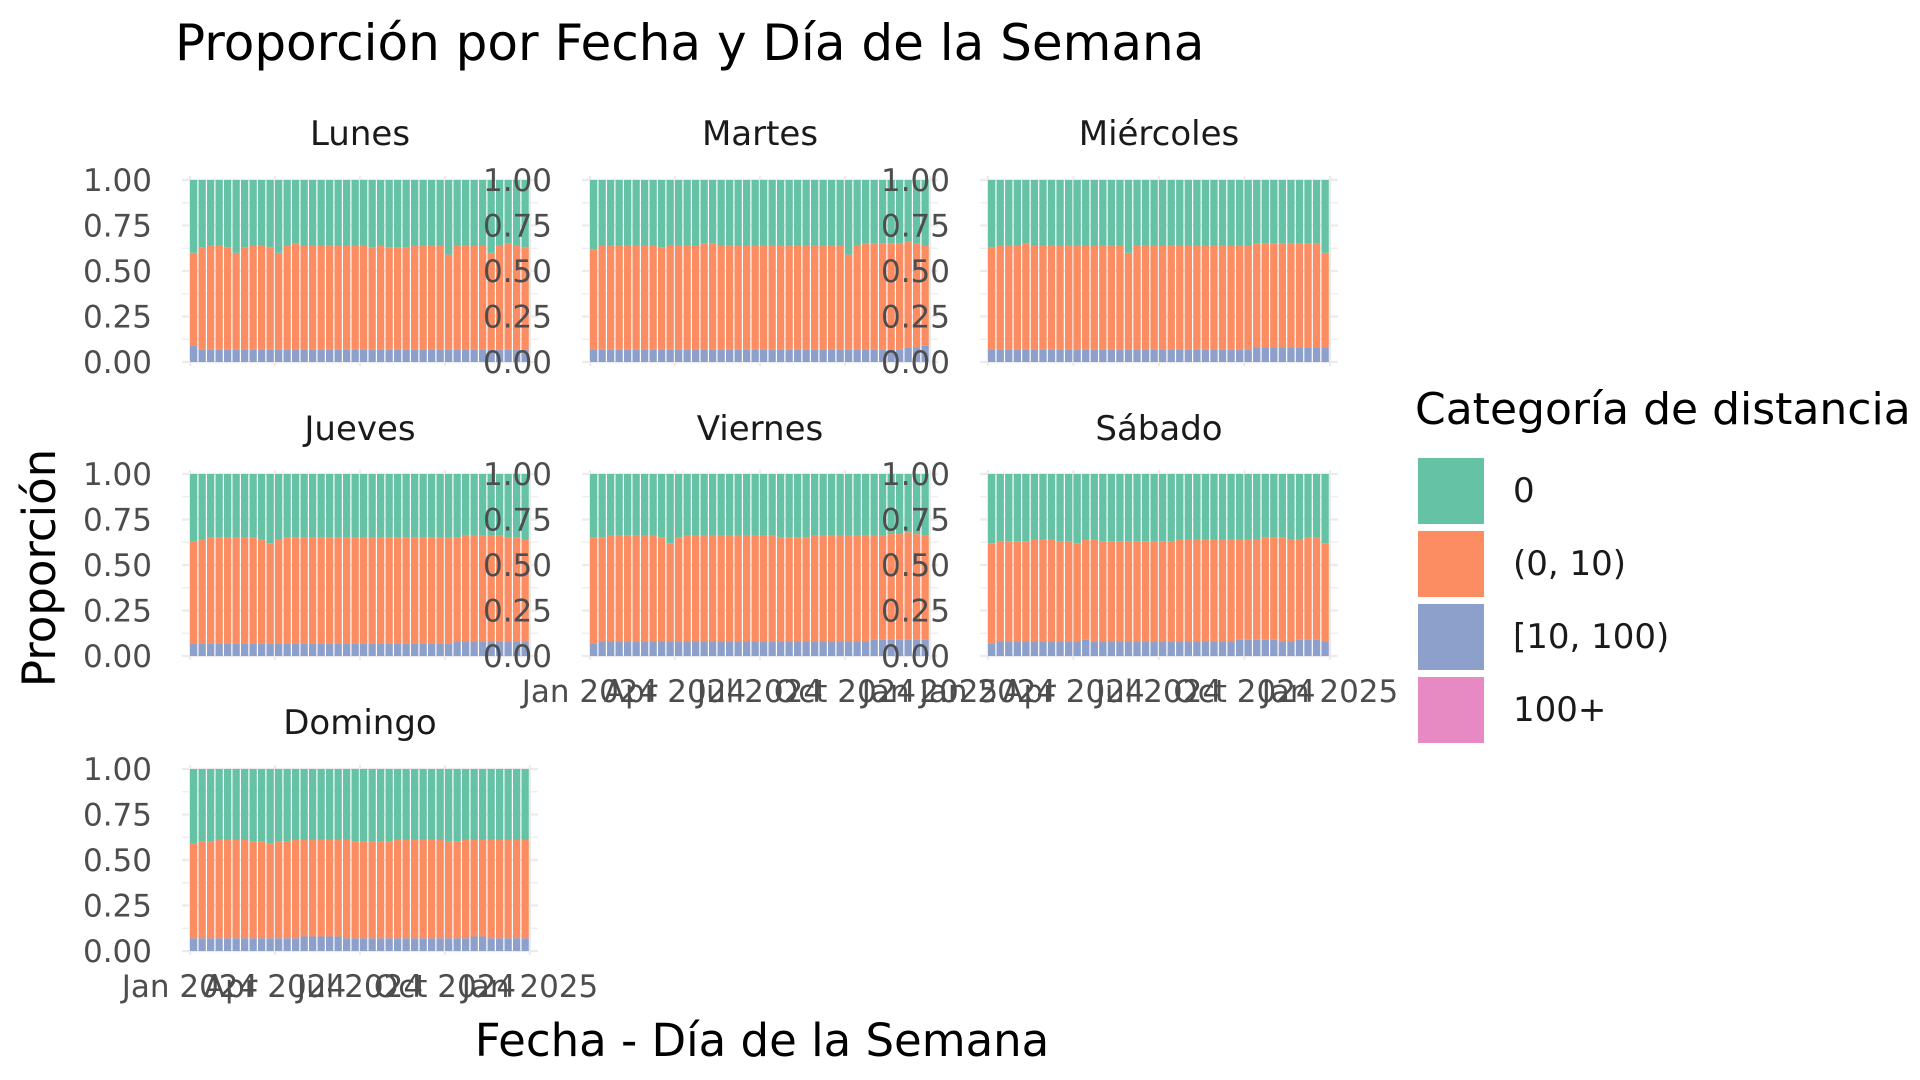  What do you see at coordinates (117, 363) in the screenshot?
I see `y-tick-label: 0.00` at bounding box center [117, 363].